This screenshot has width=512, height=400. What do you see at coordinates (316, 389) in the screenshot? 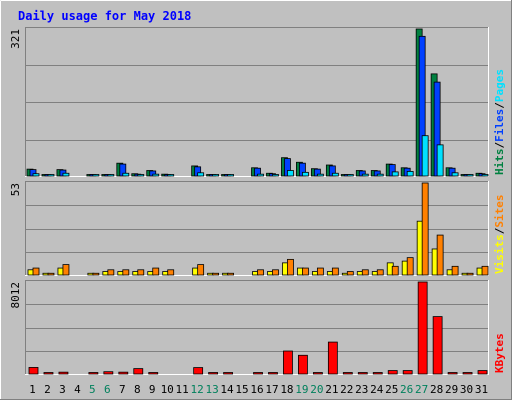
I see `x-tick-label: 20` at bounding box center [316, 389].